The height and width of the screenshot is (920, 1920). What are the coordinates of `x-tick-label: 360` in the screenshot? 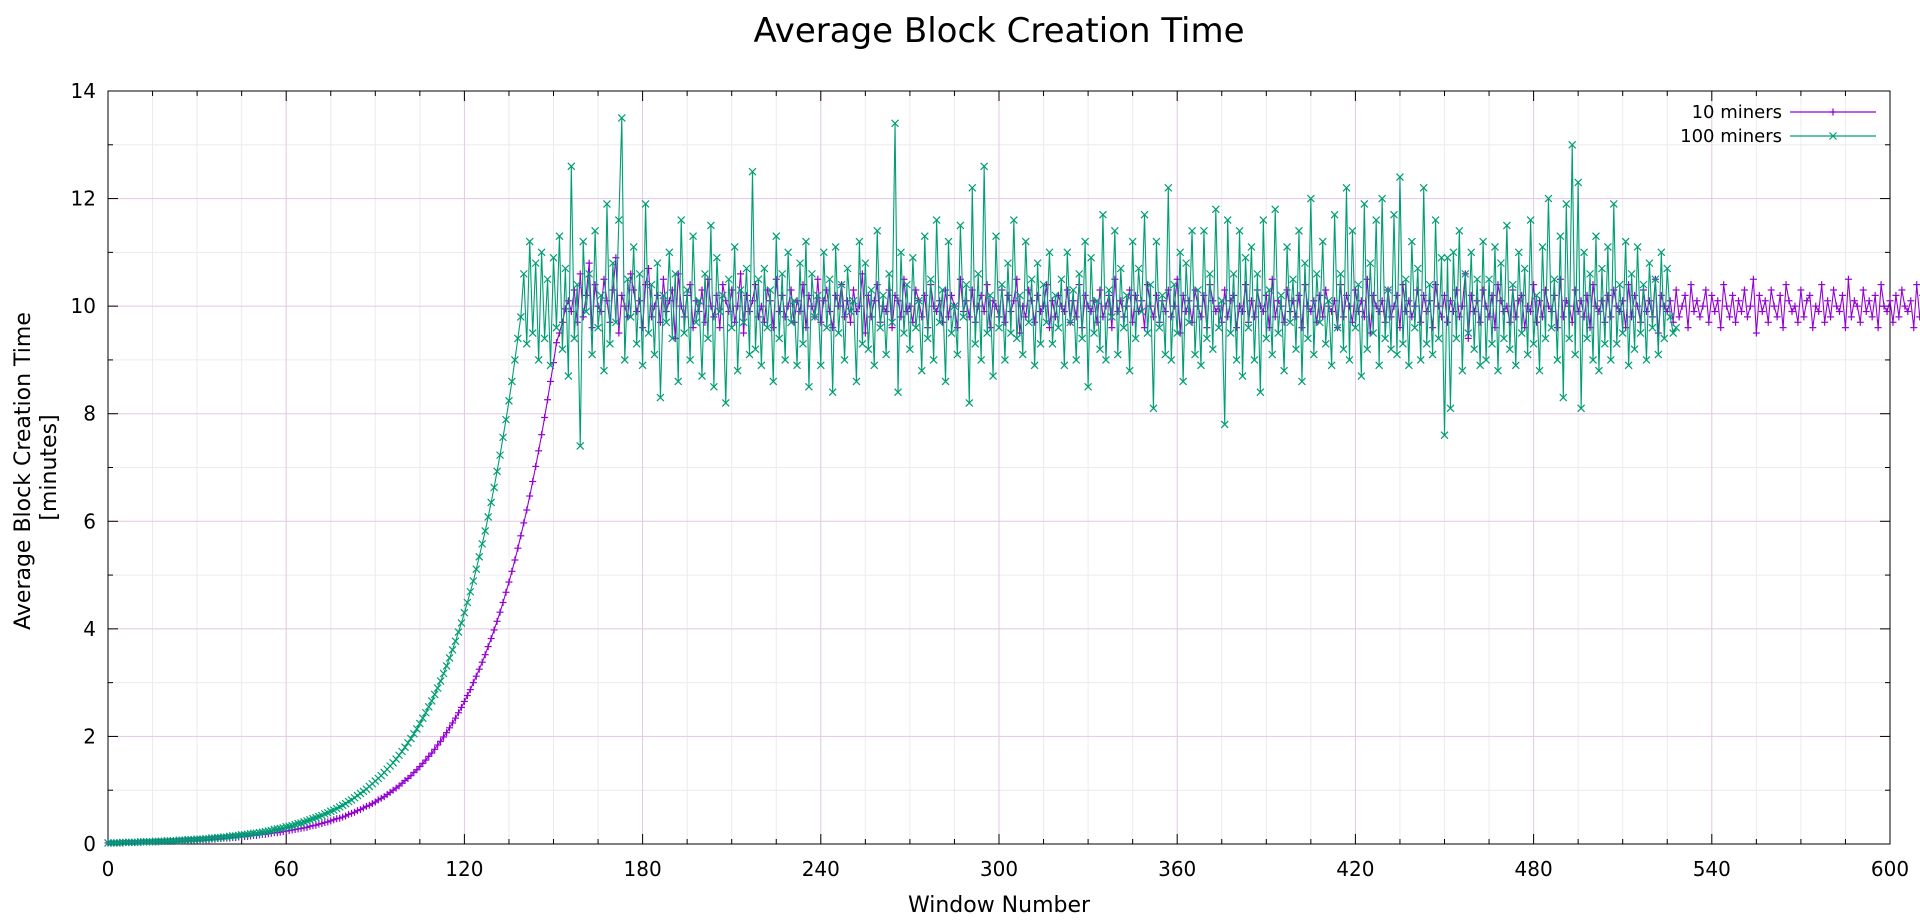 It's located at (1177, 869).